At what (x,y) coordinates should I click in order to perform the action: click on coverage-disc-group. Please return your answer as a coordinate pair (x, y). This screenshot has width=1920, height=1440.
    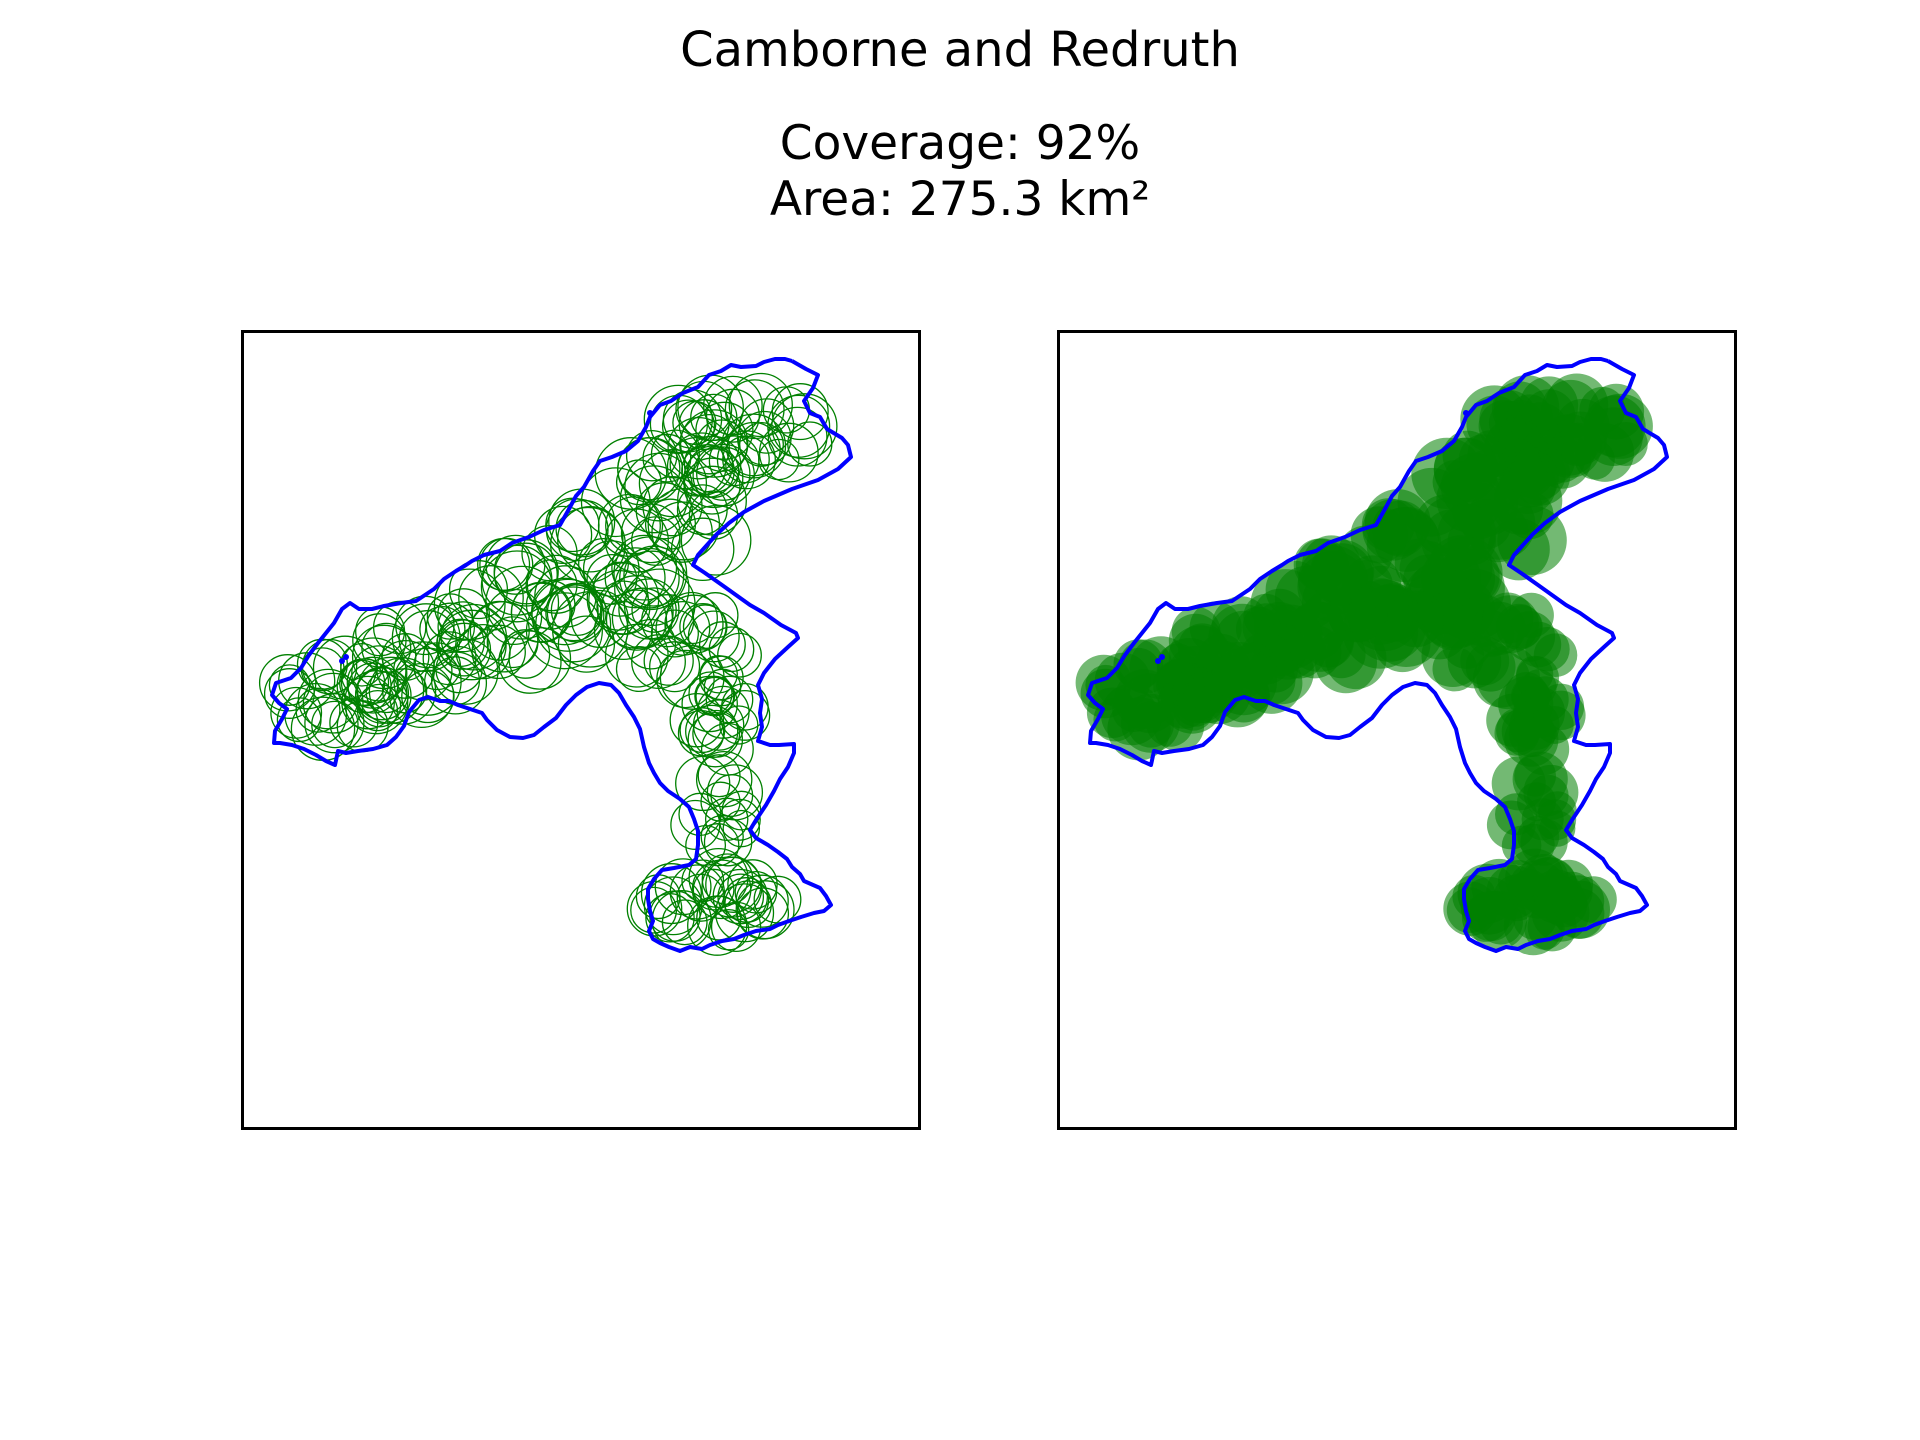
    Looking at the image, I should click on (1364, 664).